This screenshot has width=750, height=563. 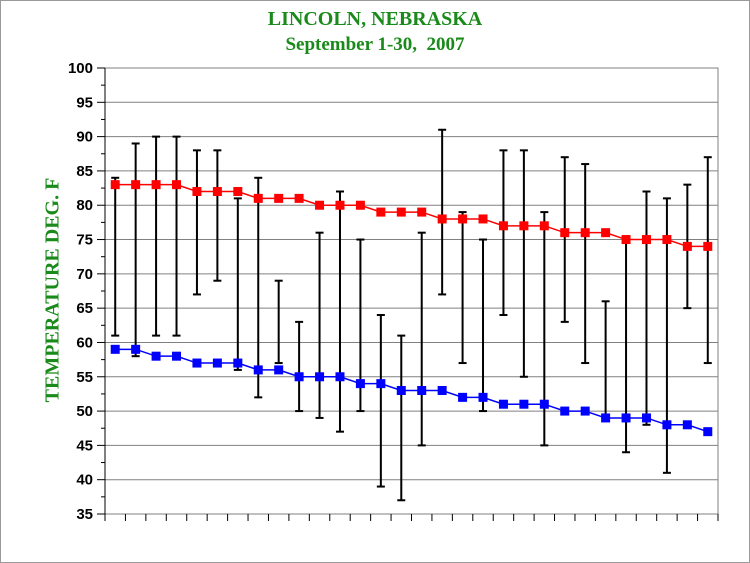 I want to click on y-tick-label: 100, so click(x=80, y=68).